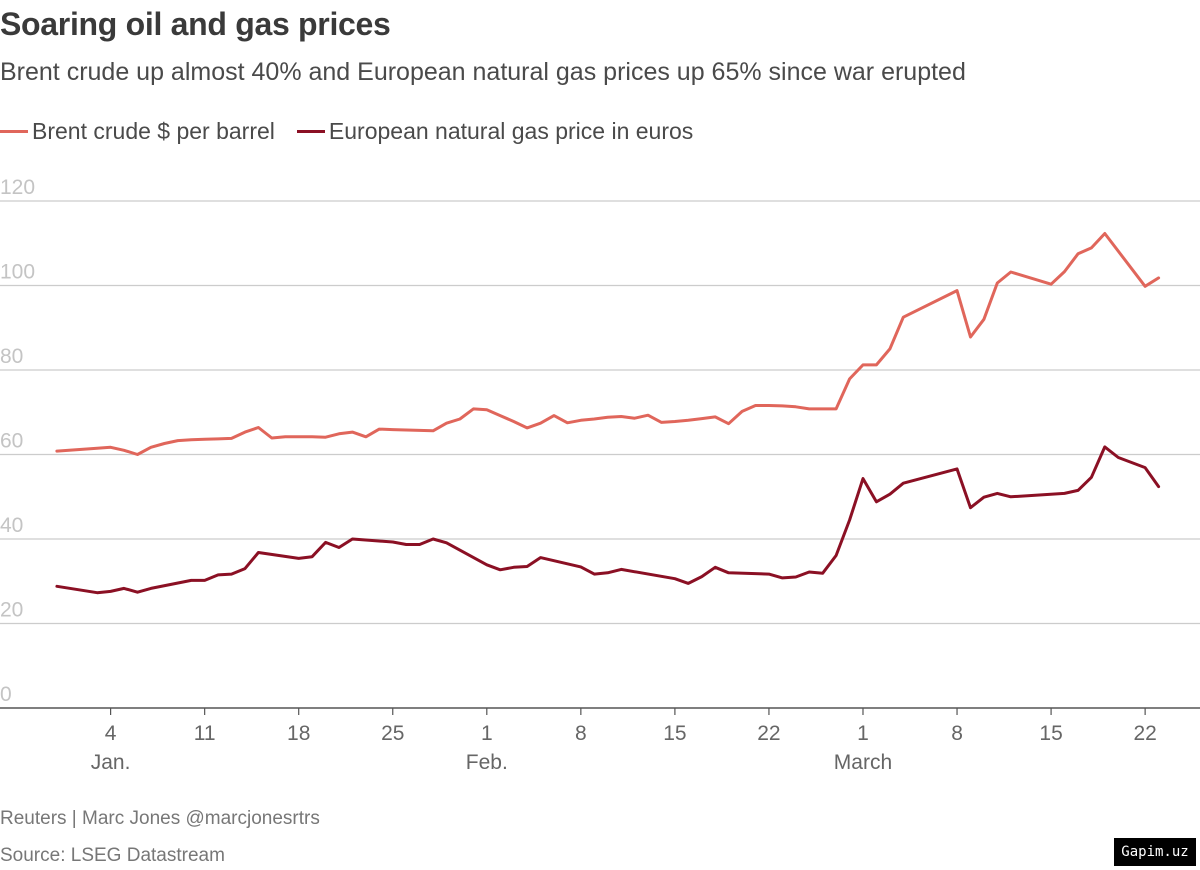  Describe the element at coordinates (111, 733) in the screenshot. I see `x-tick-label-0: 4` at that location.